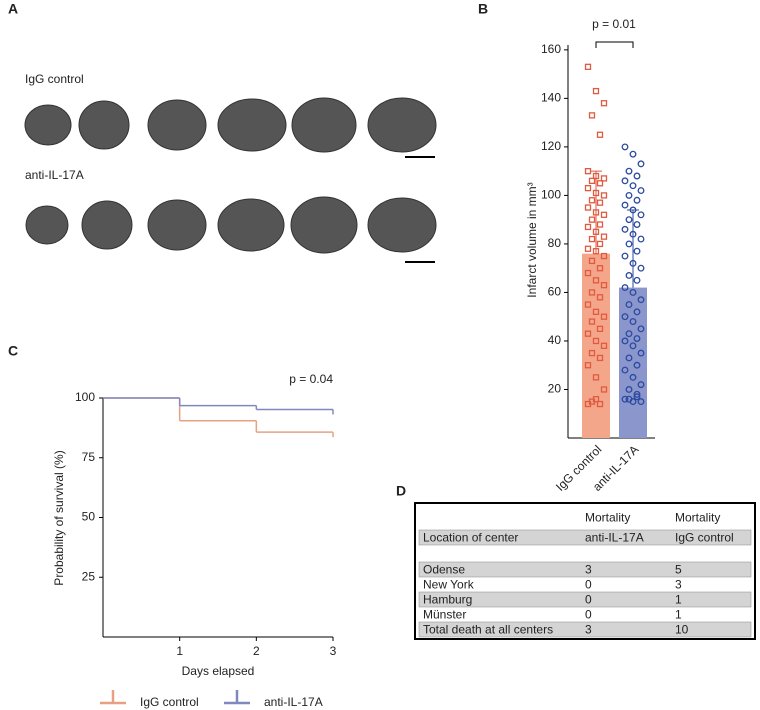  I want to click on error-bar, so click(633, 248).